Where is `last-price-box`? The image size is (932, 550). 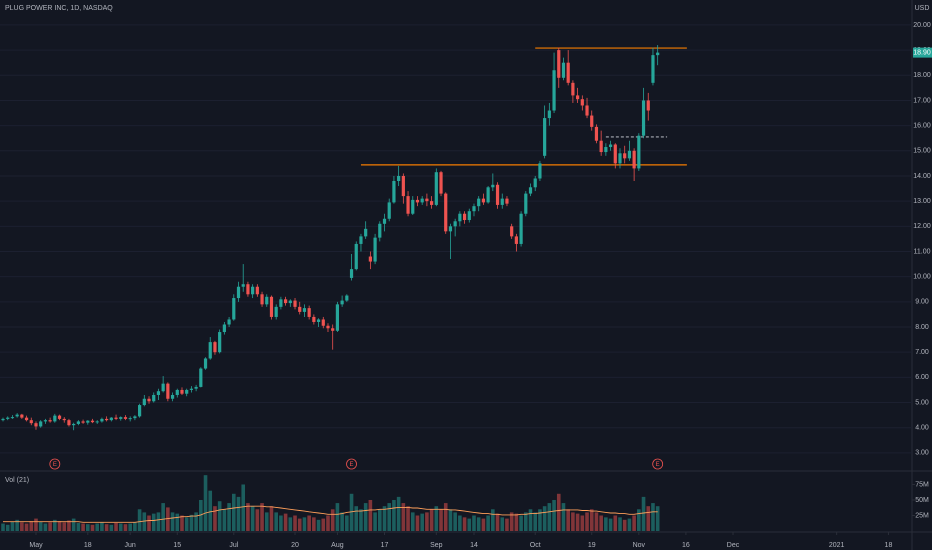 last-price-box is located at coordinates (922, 52).